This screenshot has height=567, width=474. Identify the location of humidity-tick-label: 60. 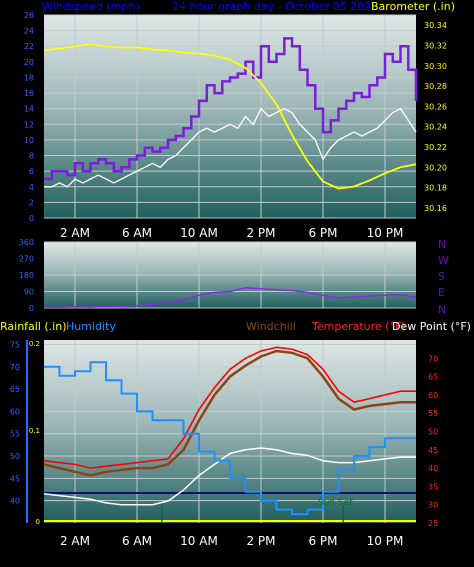
(15, 411).